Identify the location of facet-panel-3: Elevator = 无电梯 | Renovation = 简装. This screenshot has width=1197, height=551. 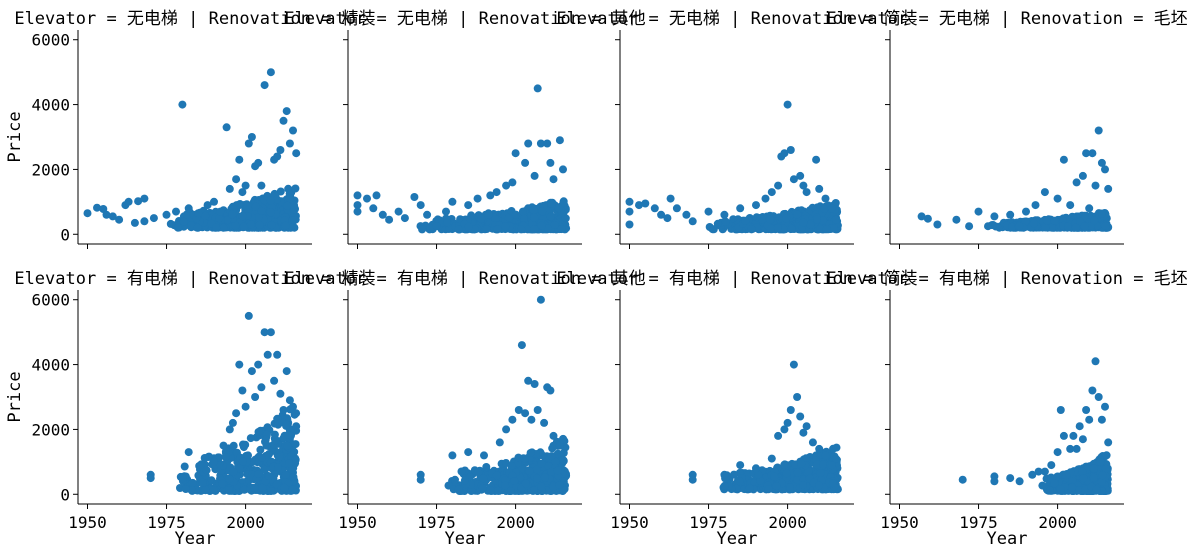
(737, 129).